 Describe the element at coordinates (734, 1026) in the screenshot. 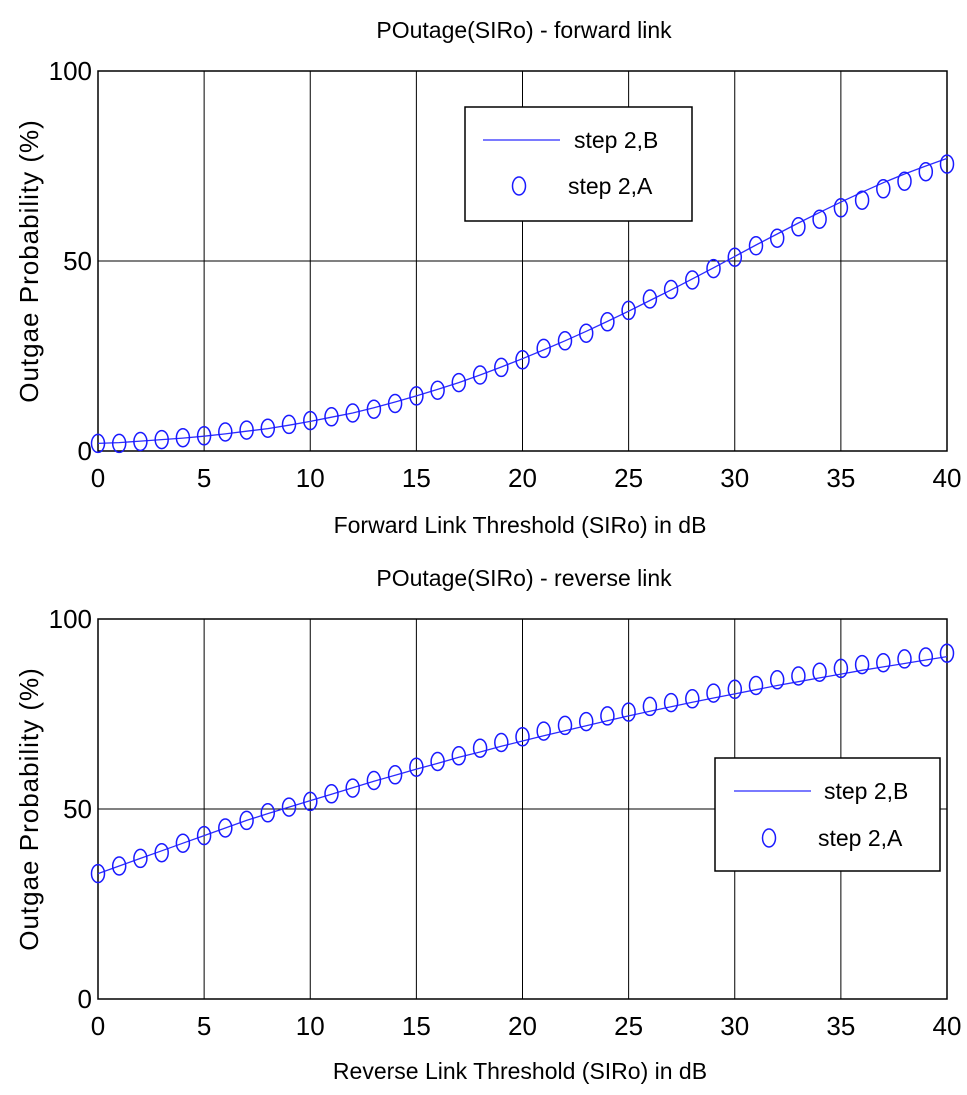

I see `x-tick-label: 30` at that location.